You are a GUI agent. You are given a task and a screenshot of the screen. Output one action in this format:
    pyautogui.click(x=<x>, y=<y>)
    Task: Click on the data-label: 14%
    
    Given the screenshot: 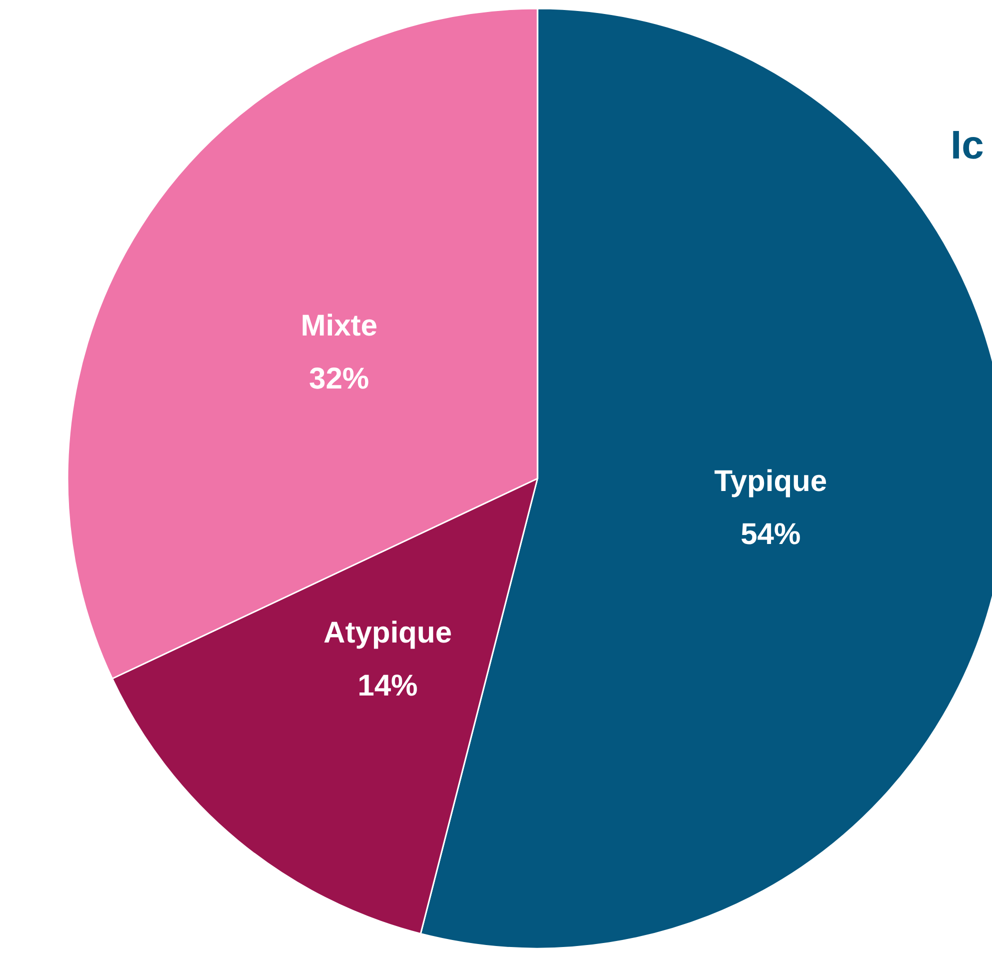 What is the action you would take?
    pyautogui.click(x=388, y=685)
    